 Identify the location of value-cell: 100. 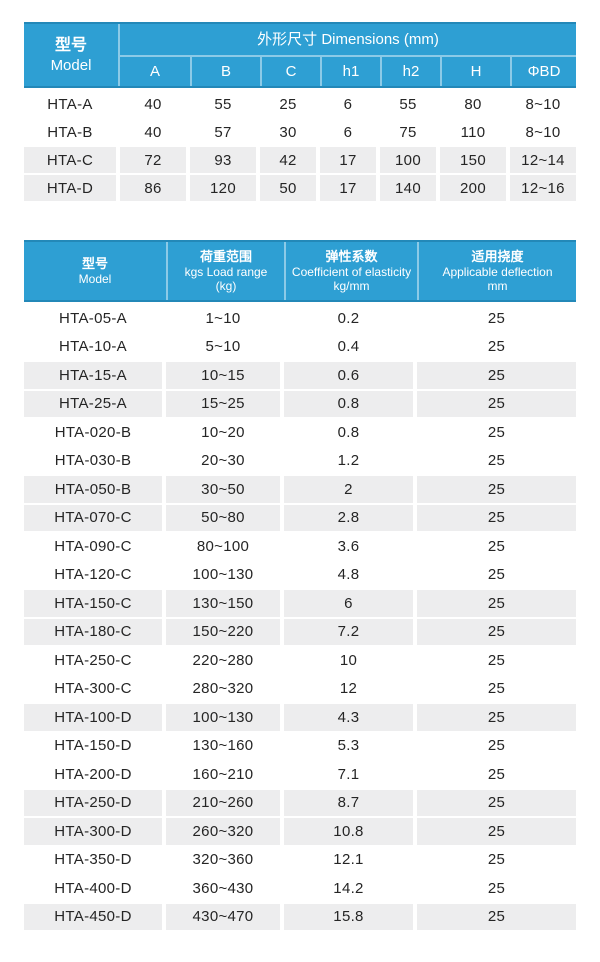
(410, 161).